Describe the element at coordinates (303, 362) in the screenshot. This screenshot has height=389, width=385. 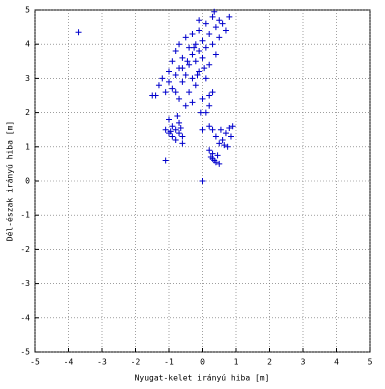
I see `x-tick-label: 3` at that location.